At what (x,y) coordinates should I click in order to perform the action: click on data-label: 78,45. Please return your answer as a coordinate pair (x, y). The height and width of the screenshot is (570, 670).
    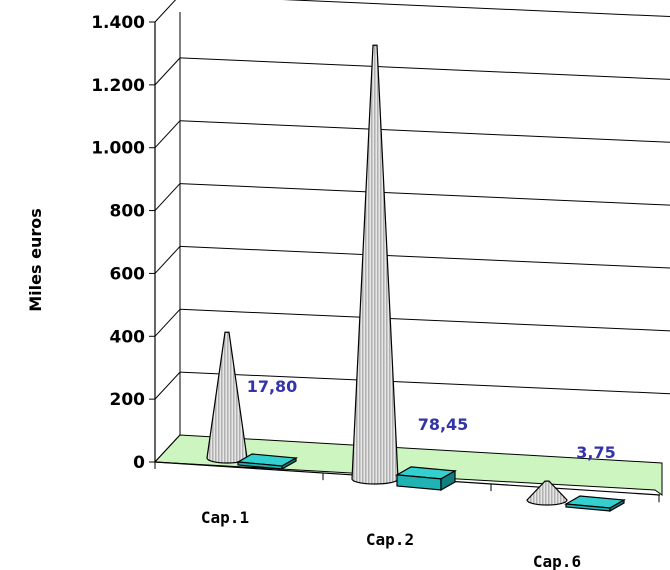
    Looking at the image, I should click on (443, 424).